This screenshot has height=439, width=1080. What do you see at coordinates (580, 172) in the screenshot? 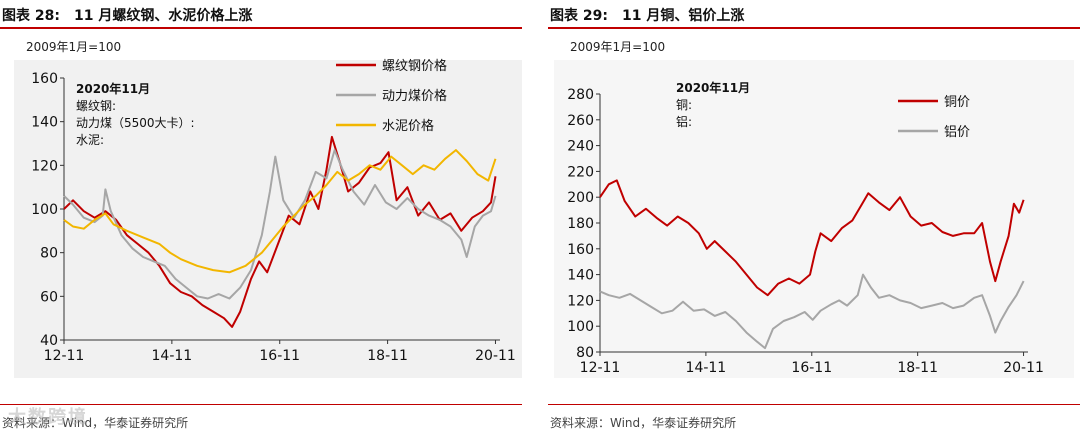
I see `y-tick-label: 220` at bounding box center [580, 172].